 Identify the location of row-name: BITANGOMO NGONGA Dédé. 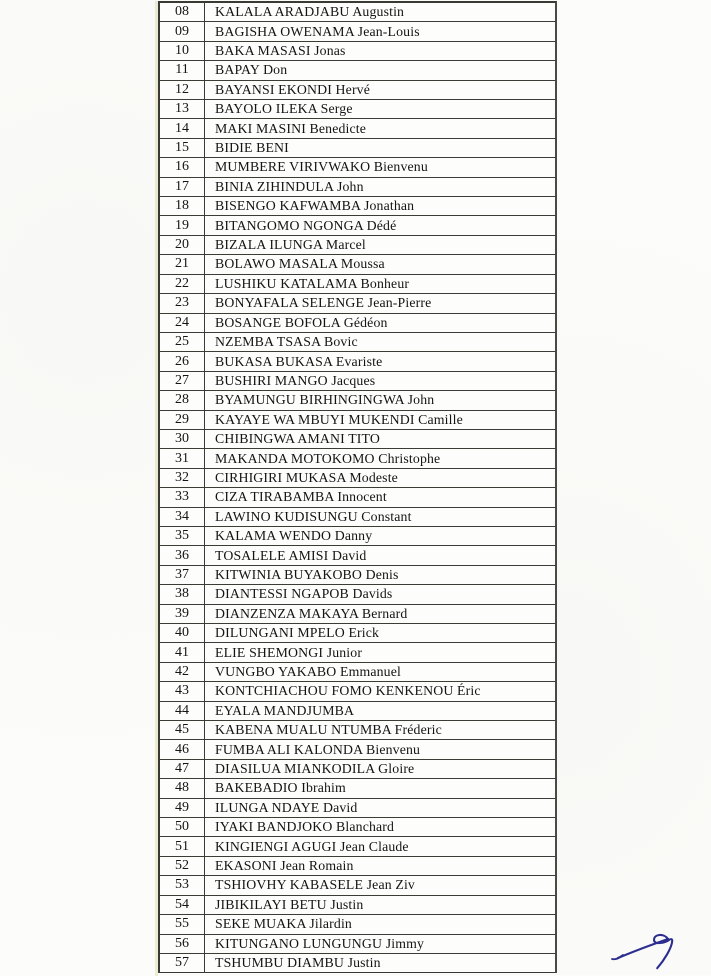
(306, 225).